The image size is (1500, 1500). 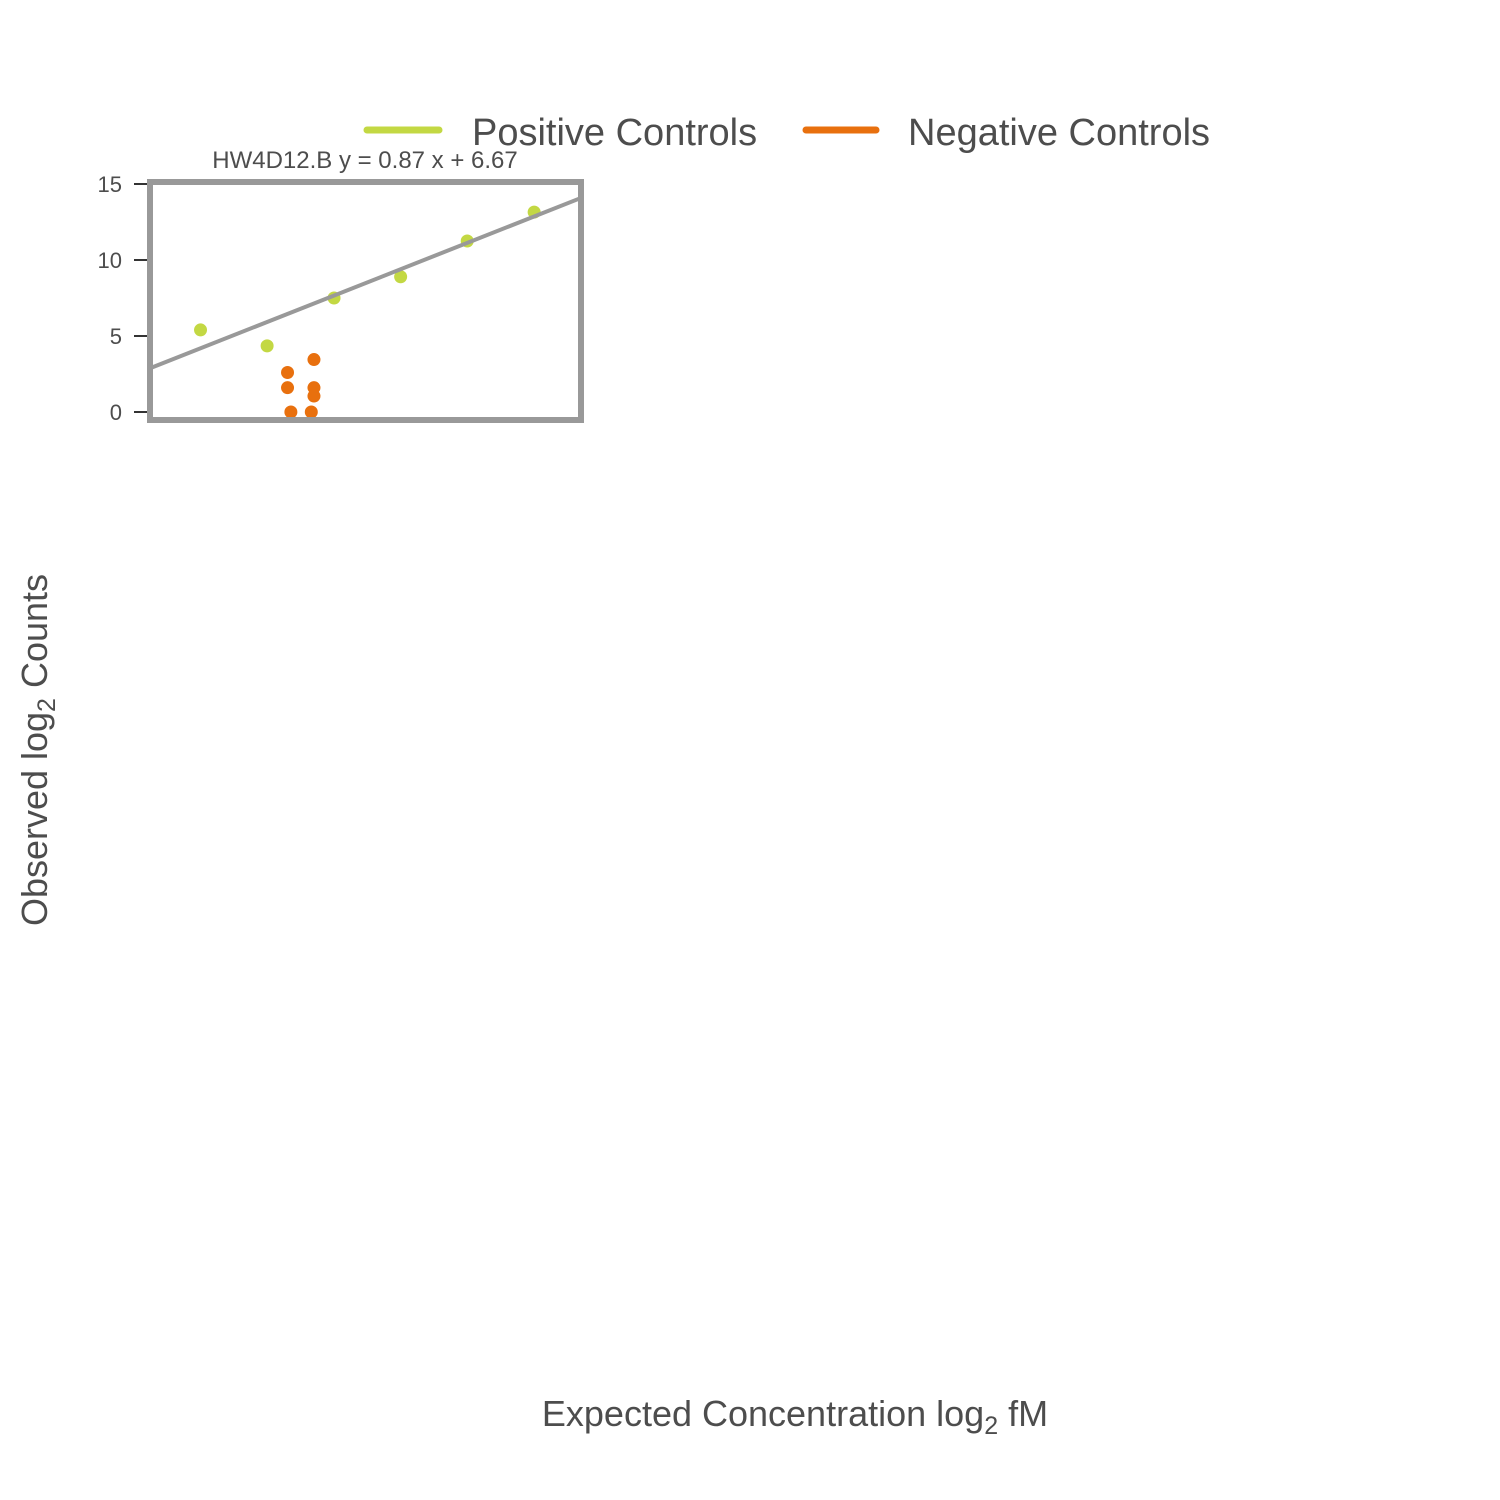 What do you see at coordinates (110, 260) in the screenshot?
I see `y-tick-label: 10` at bounding box center [110, 260].